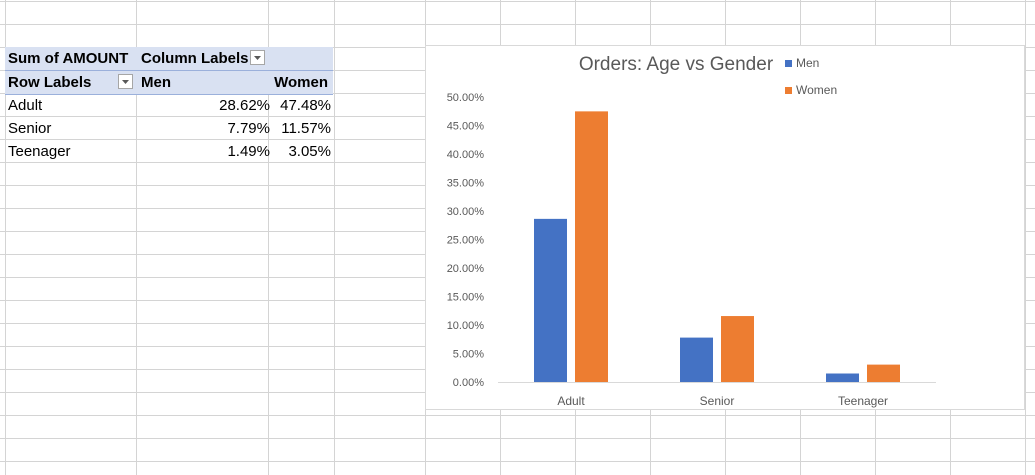 The height and width of the screenshot is (475, 1035). Describe the element at coordinates (816, 90) in the screenshot. I see `legend-label: Women` at that location.